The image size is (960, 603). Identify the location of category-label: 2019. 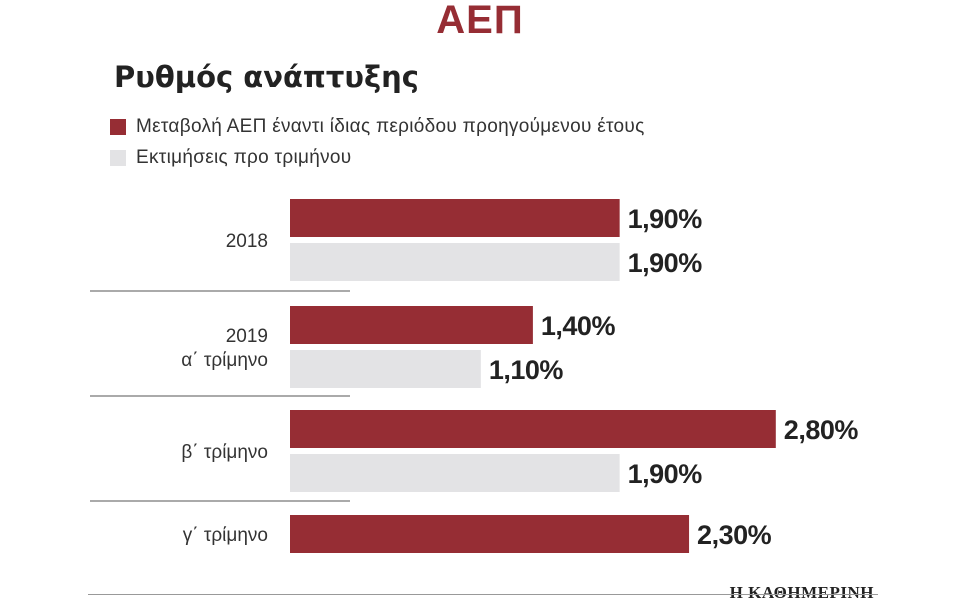
(247, 336).